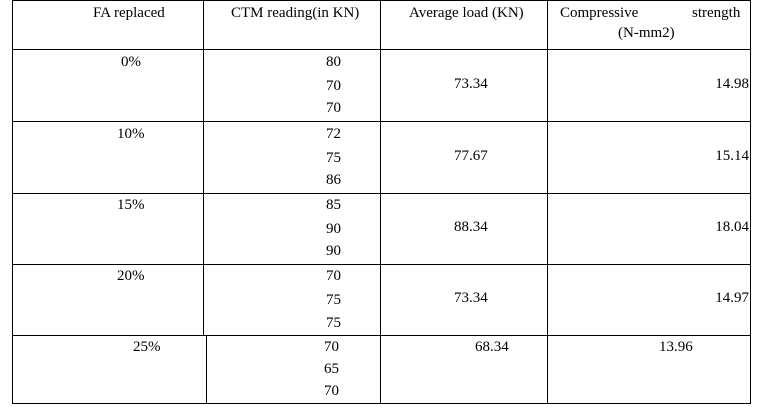 The width and height of the screenshot is (763, 407). What do you see at coordinates (381, 0) in the screenshot?
I see `rule-top` at bounding box center [381, 0].